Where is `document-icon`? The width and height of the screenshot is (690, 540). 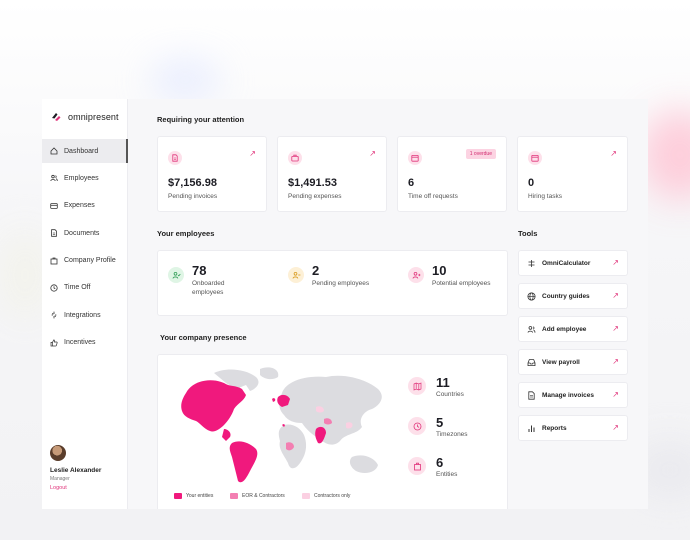
document-icon is located at coordinates (54, 233).